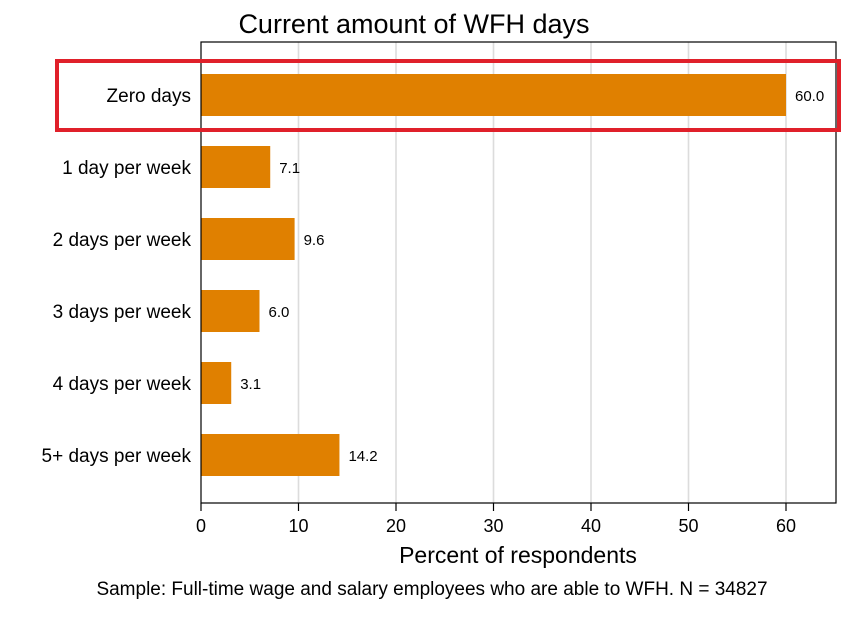 This screenshot has height=625, width=847. I want to click on x-axis-ticks: 0 10 20 30 40 50 60, so click(496, 519).